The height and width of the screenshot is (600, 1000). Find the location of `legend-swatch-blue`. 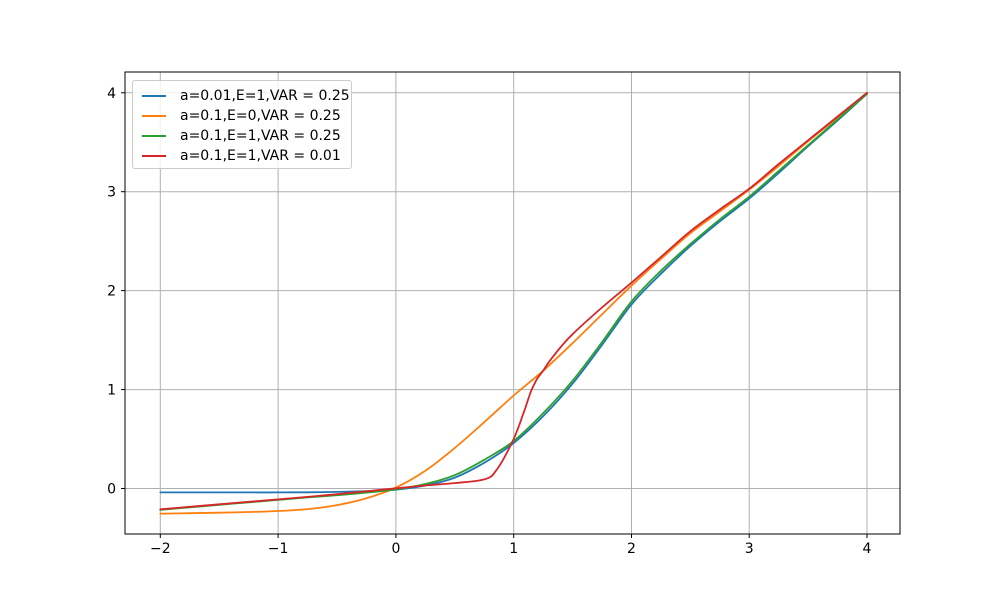

legend-swatch-blue is located at coordinates (154, 96).